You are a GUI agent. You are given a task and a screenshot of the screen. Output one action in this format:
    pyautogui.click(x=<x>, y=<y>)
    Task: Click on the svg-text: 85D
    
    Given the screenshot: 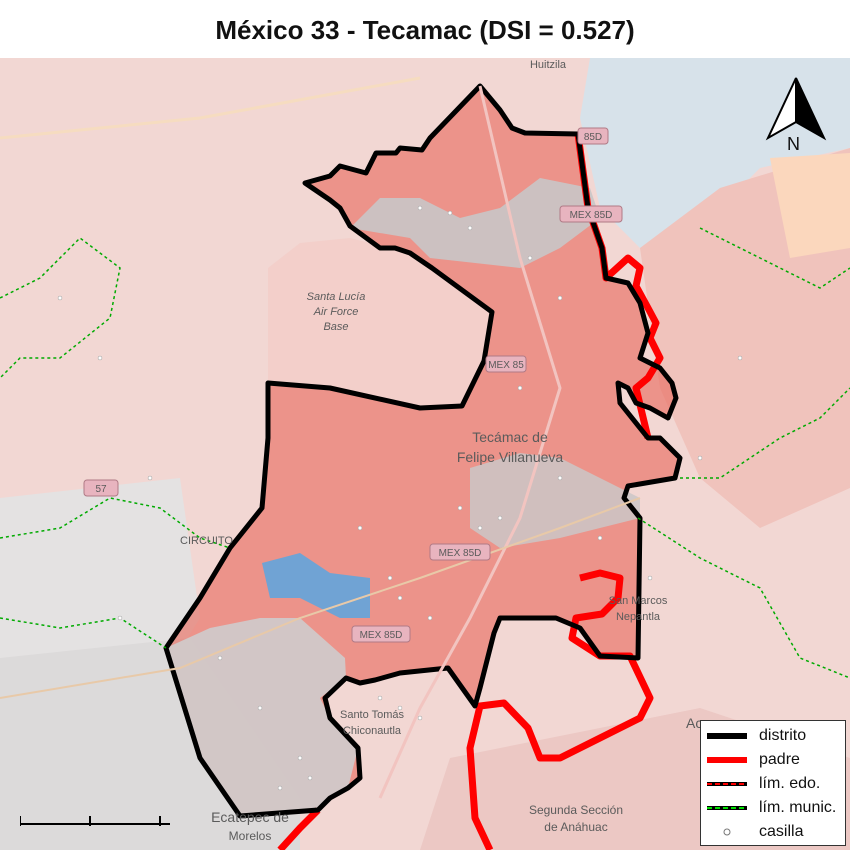 What is the action you would take?
    pyautogui.click(x=593, y=137)
    